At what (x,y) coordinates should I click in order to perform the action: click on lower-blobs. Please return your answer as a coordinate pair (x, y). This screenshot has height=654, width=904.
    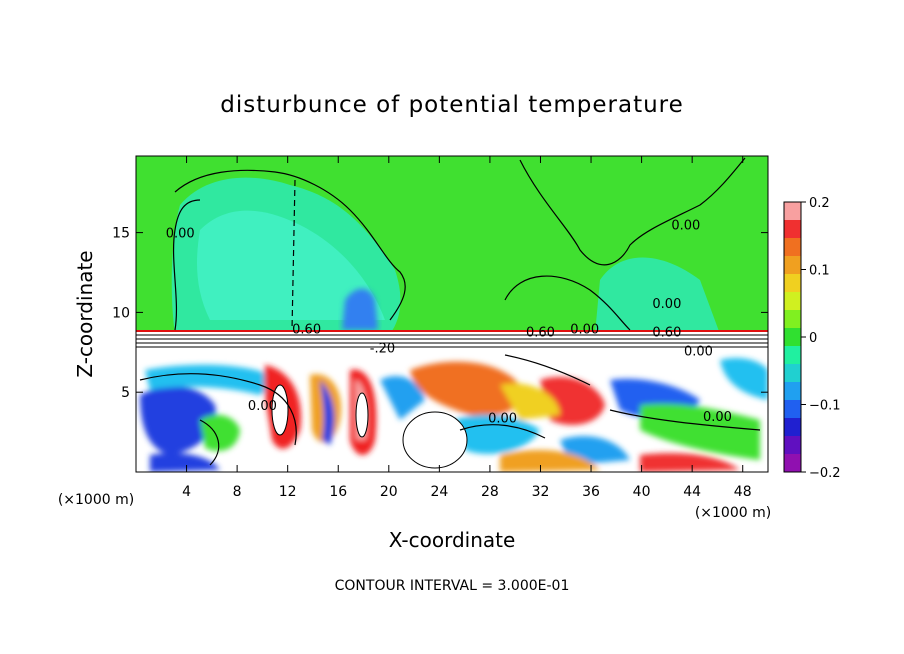
    Looking at the image, I should click on (454, 415).